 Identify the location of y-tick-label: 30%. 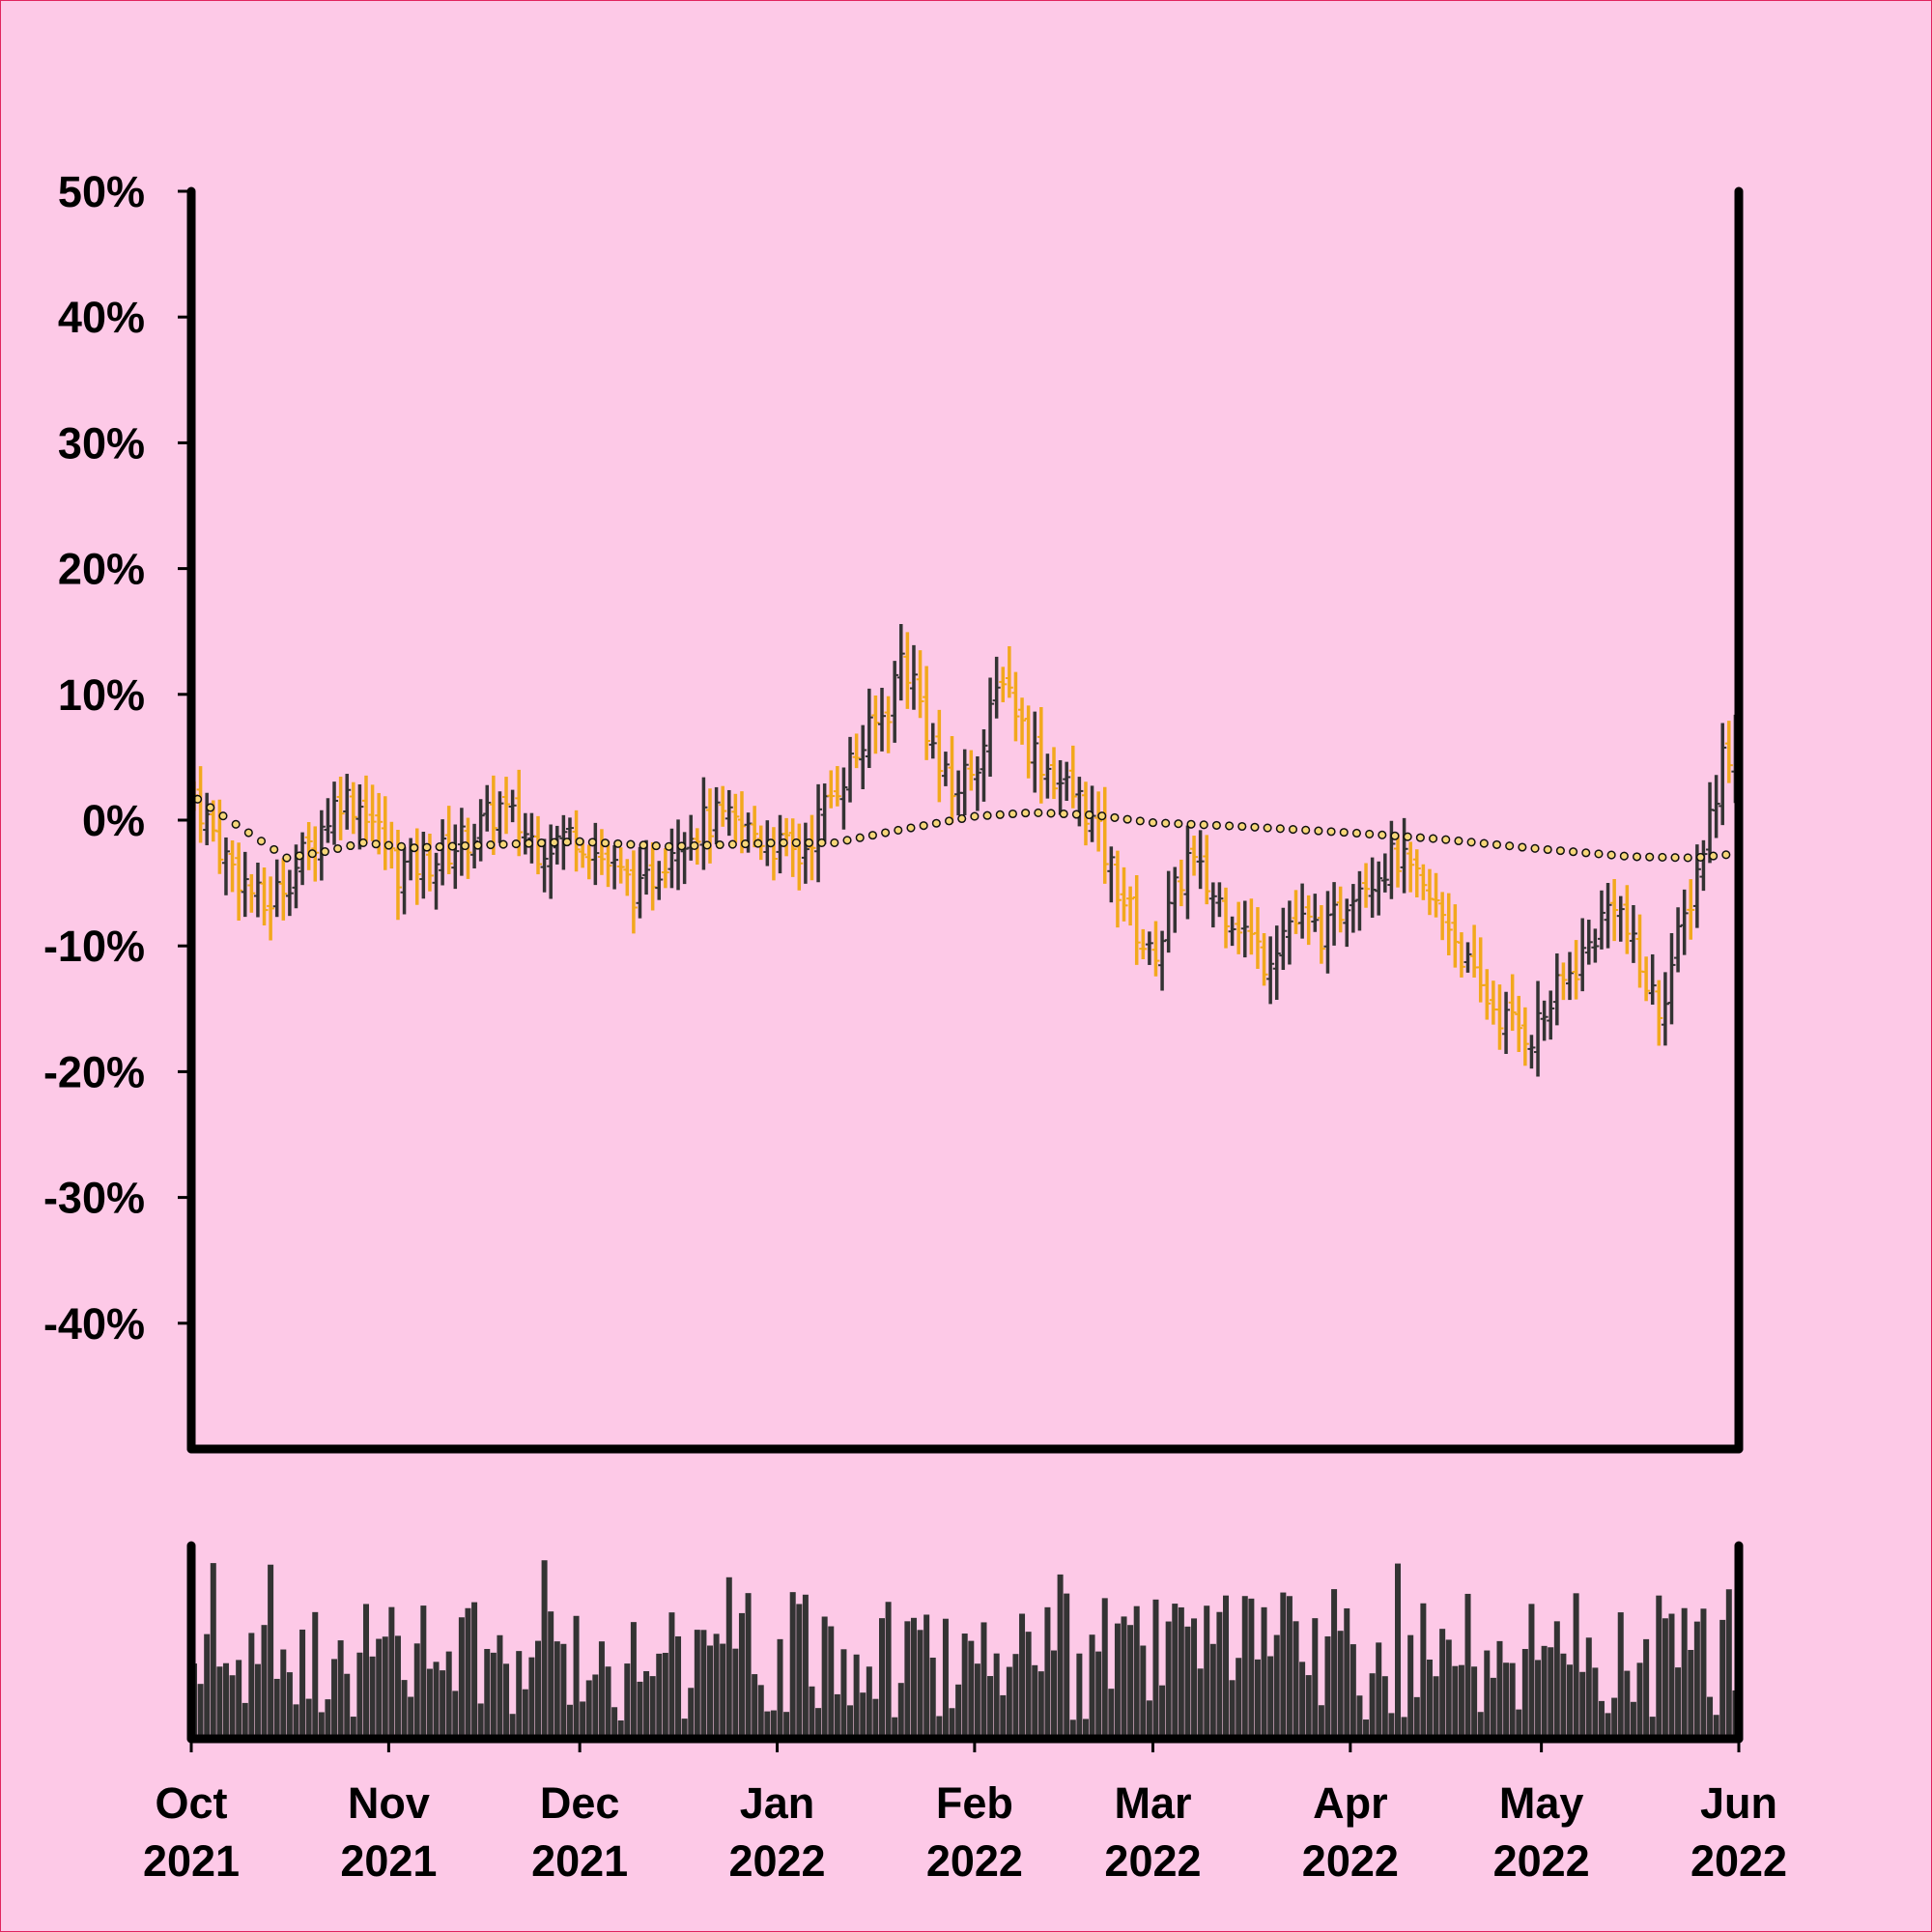
(101, 443).